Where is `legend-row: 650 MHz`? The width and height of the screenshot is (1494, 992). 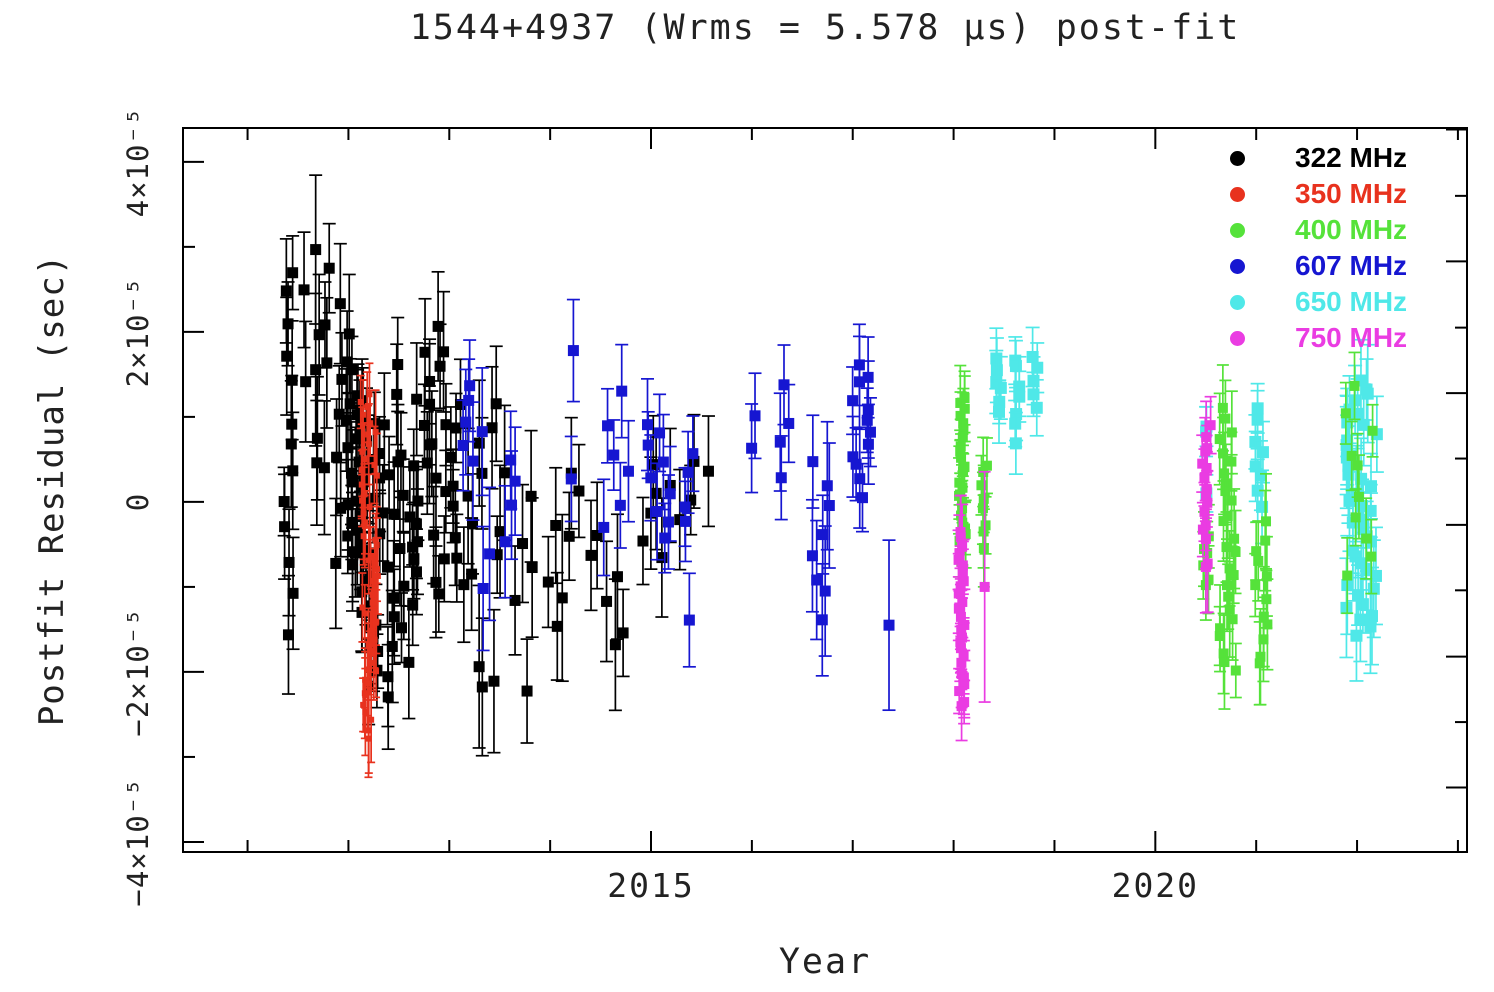
legend-row: 650 MHz is located at coordinates (1316, 302).